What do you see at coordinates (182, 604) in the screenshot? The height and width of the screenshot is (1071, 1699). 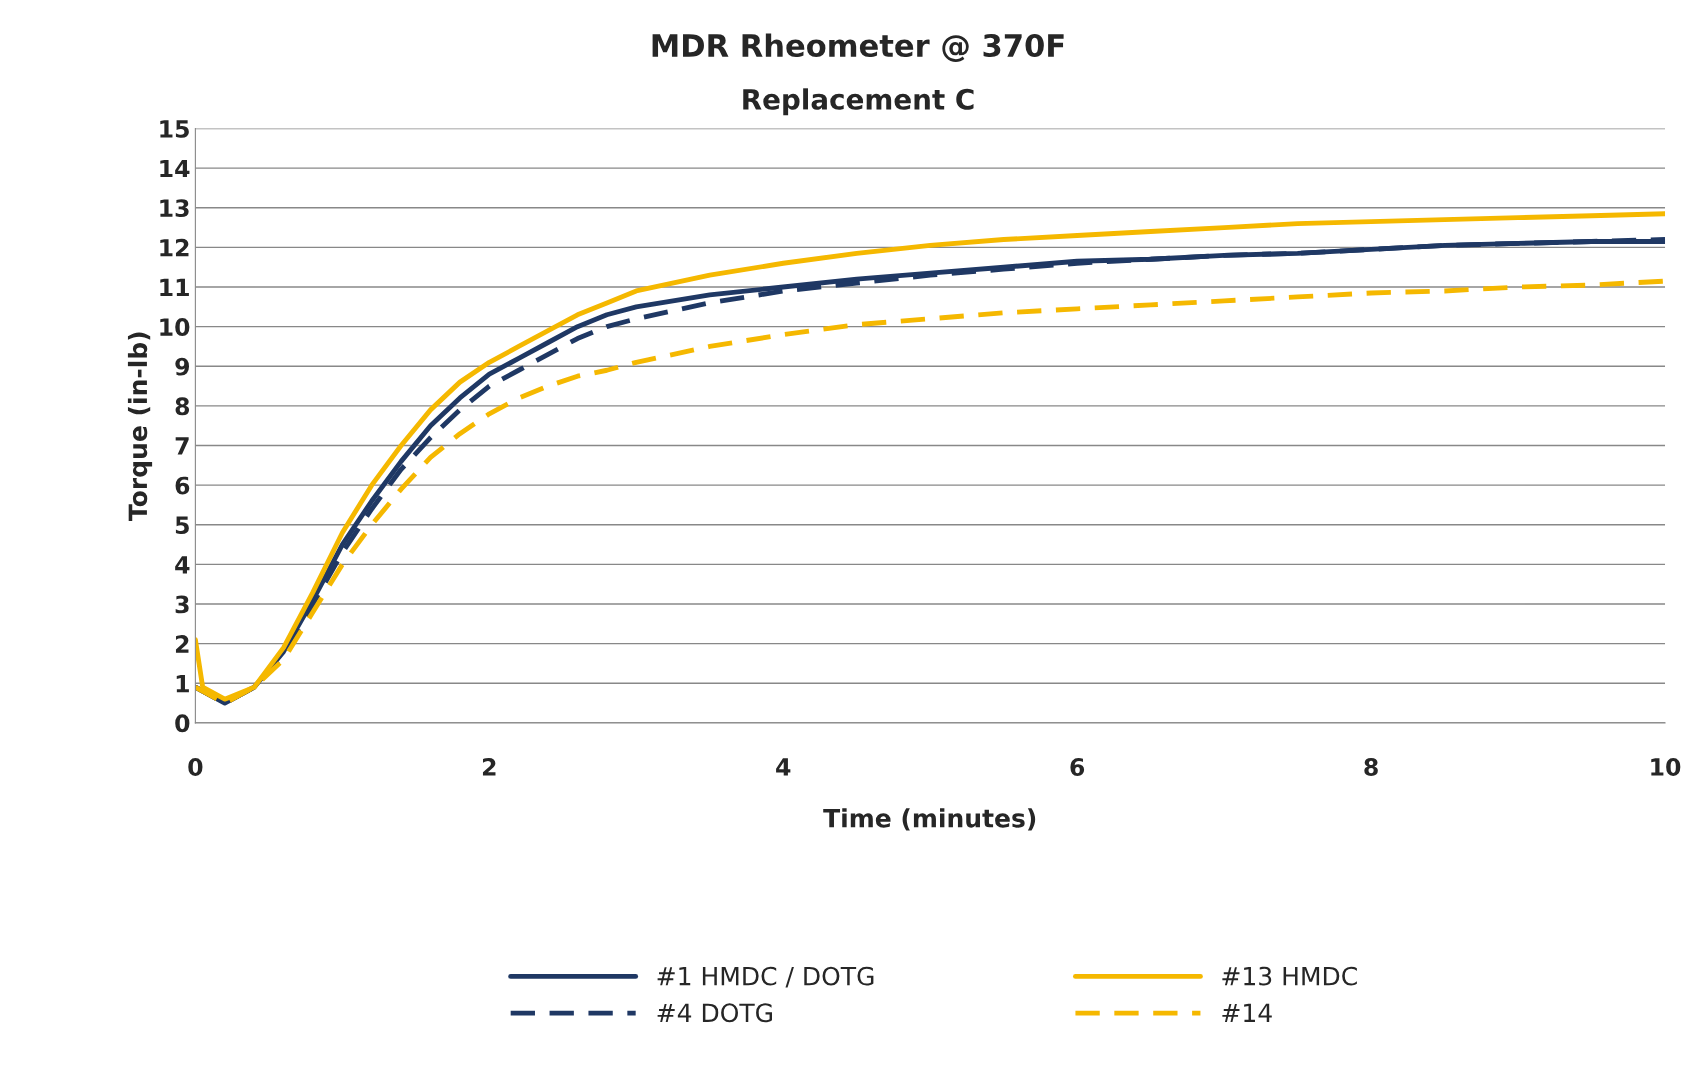 I see `y-tick-label: 3` at bounding box center [182, 604].